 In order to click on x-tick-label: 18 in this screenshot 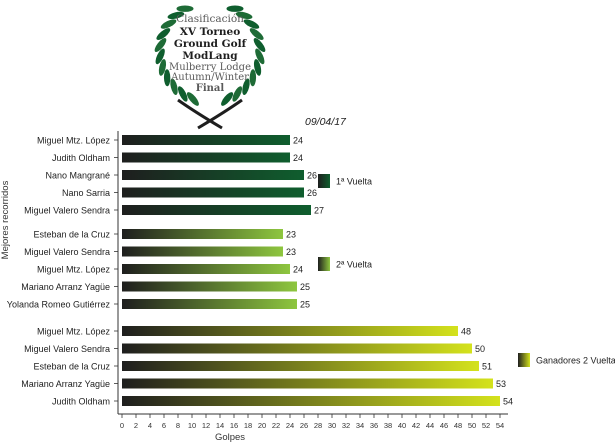, I will do `click(248, 425)`.